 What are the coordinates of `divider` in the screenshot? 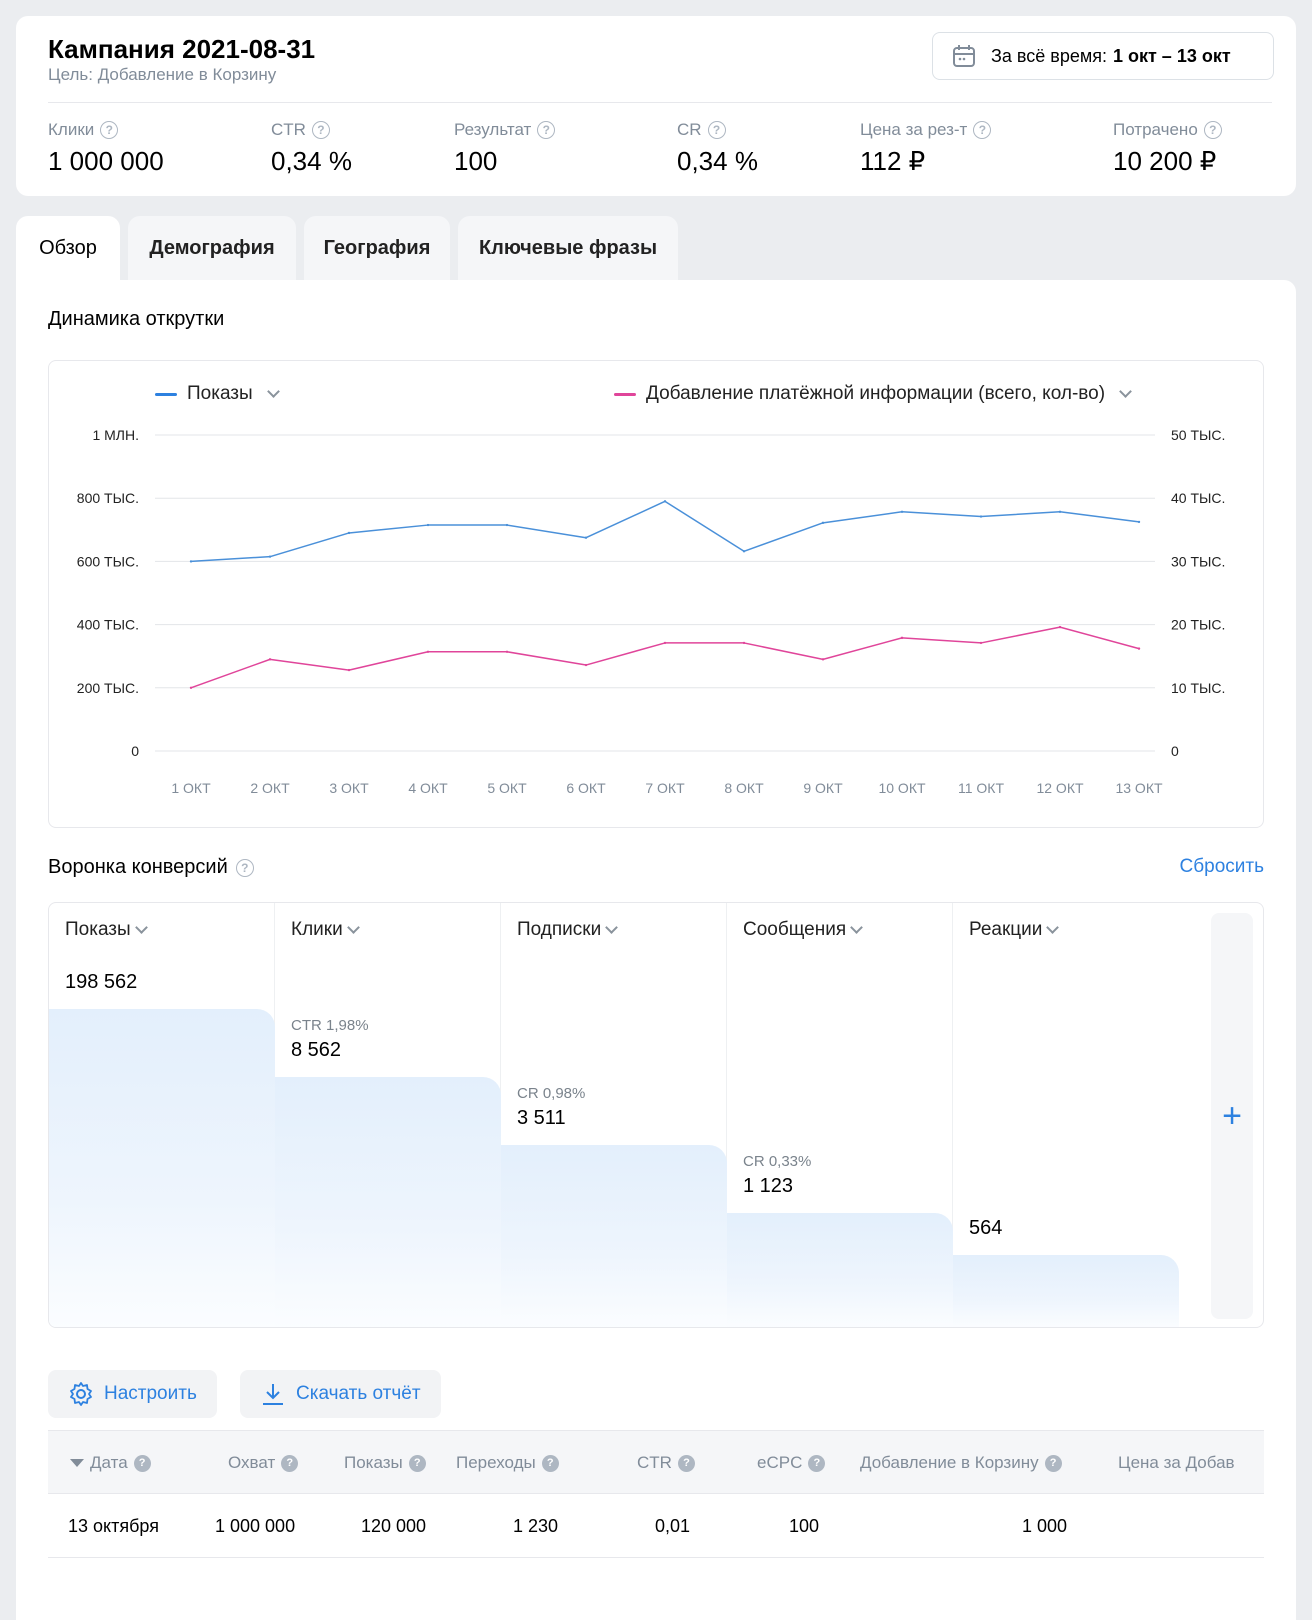 It's located at (660, 102).